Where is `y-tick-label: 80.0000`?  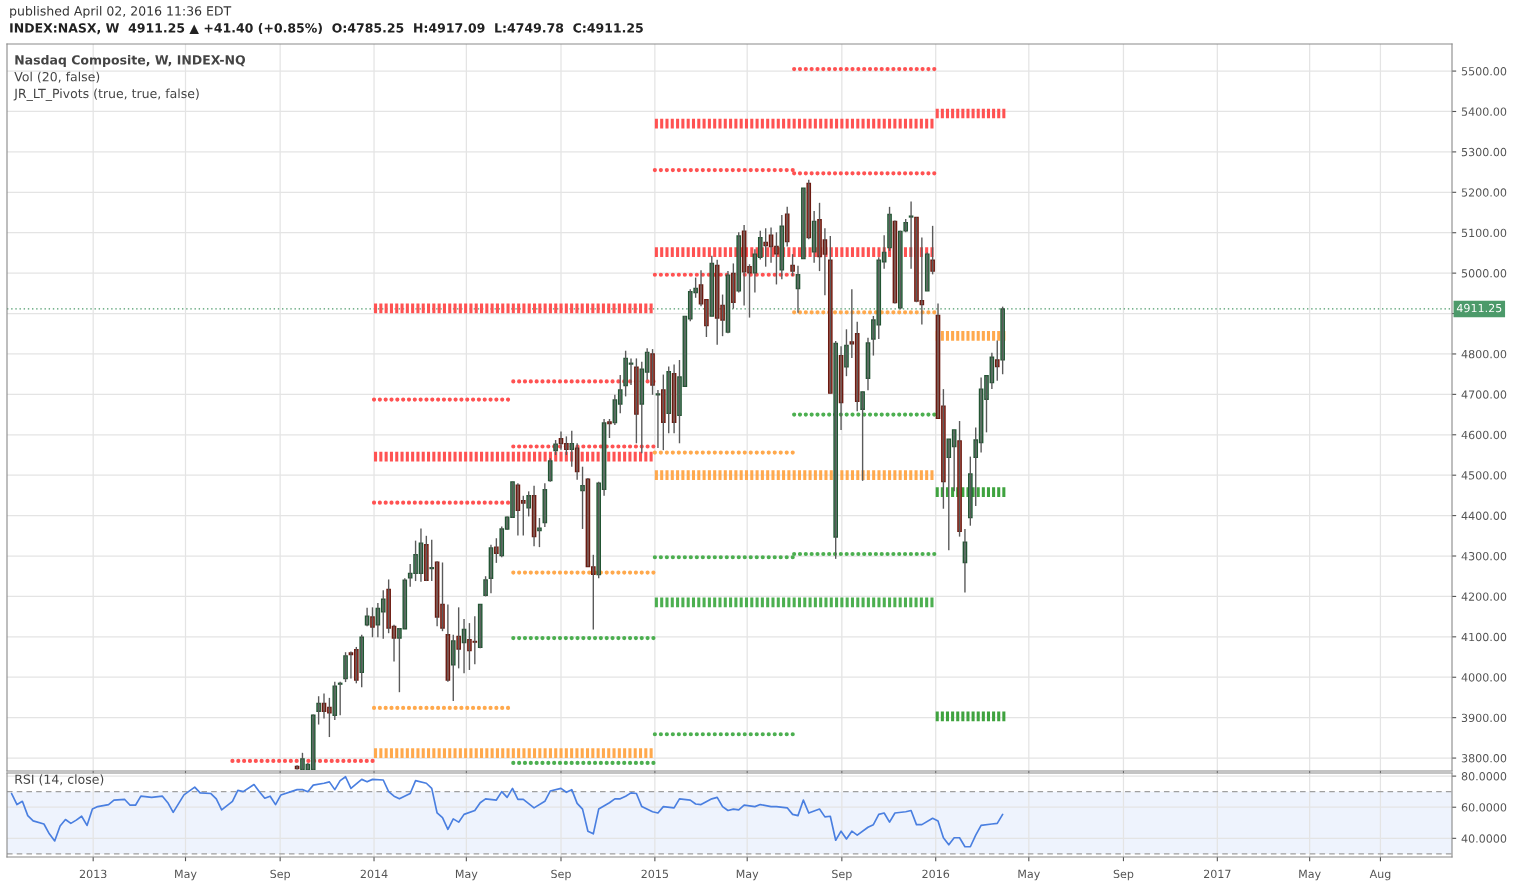 y-tick-label: 80.0000 is located at coordinates (1484, 776).